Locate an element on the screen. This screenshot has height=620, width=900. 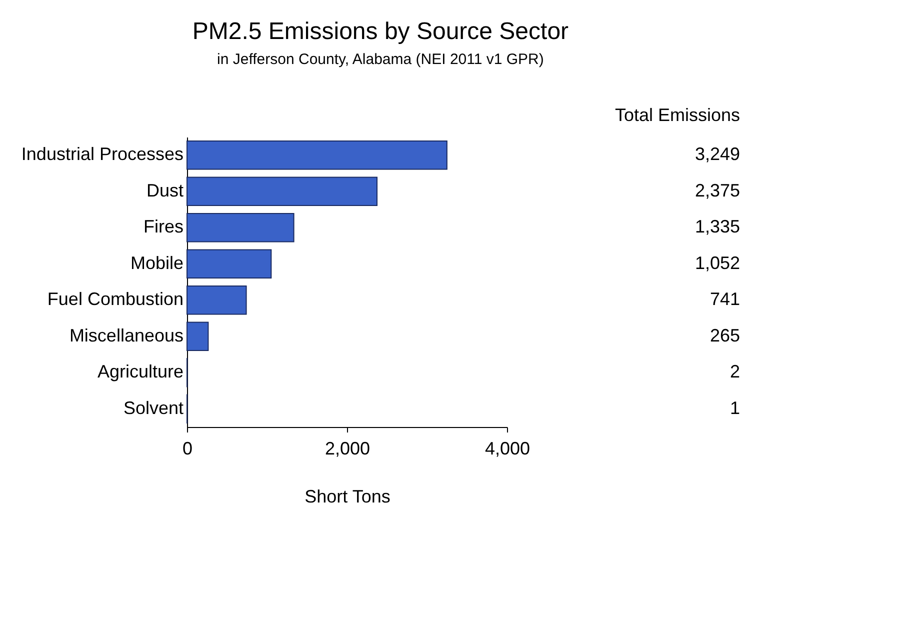
data-label: 265 is located at coordinates (725, 335).